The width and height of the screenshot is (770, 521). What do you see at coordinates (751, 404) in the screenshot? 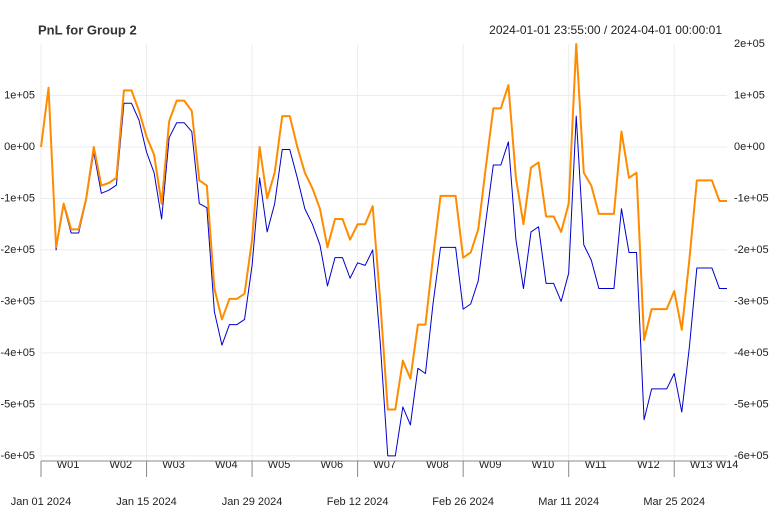
I see `y2-tick-label: -5e+05` at bounding box center [751, 404].